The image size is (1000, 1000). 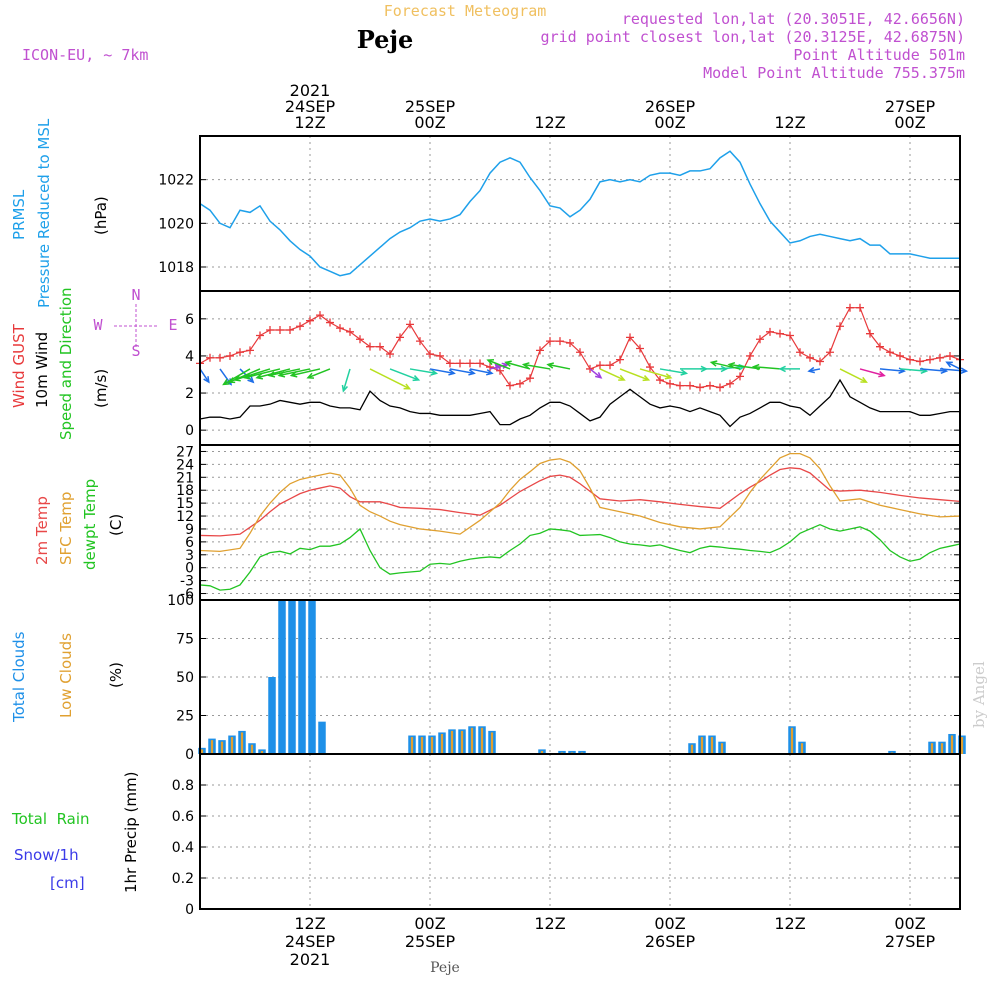 I want to click on meteogram-title: Forecast Meteogram, so click(x=465, y=11).